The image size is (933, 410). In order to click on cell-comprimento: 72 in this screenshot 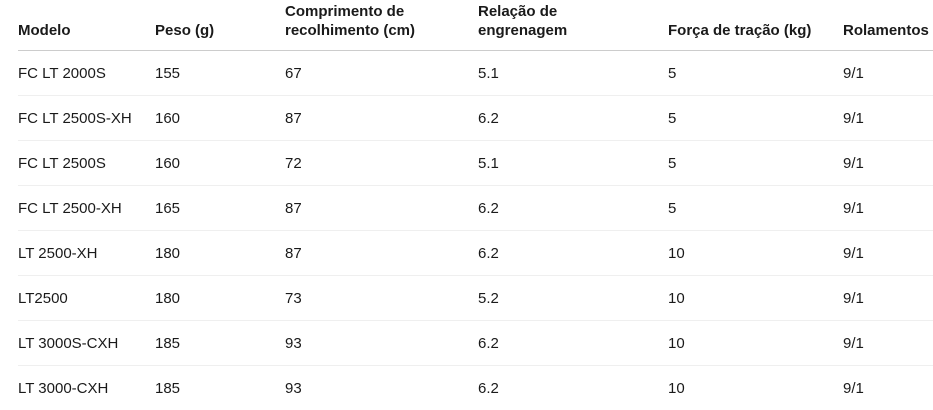, I will do `click(381, 163)`.